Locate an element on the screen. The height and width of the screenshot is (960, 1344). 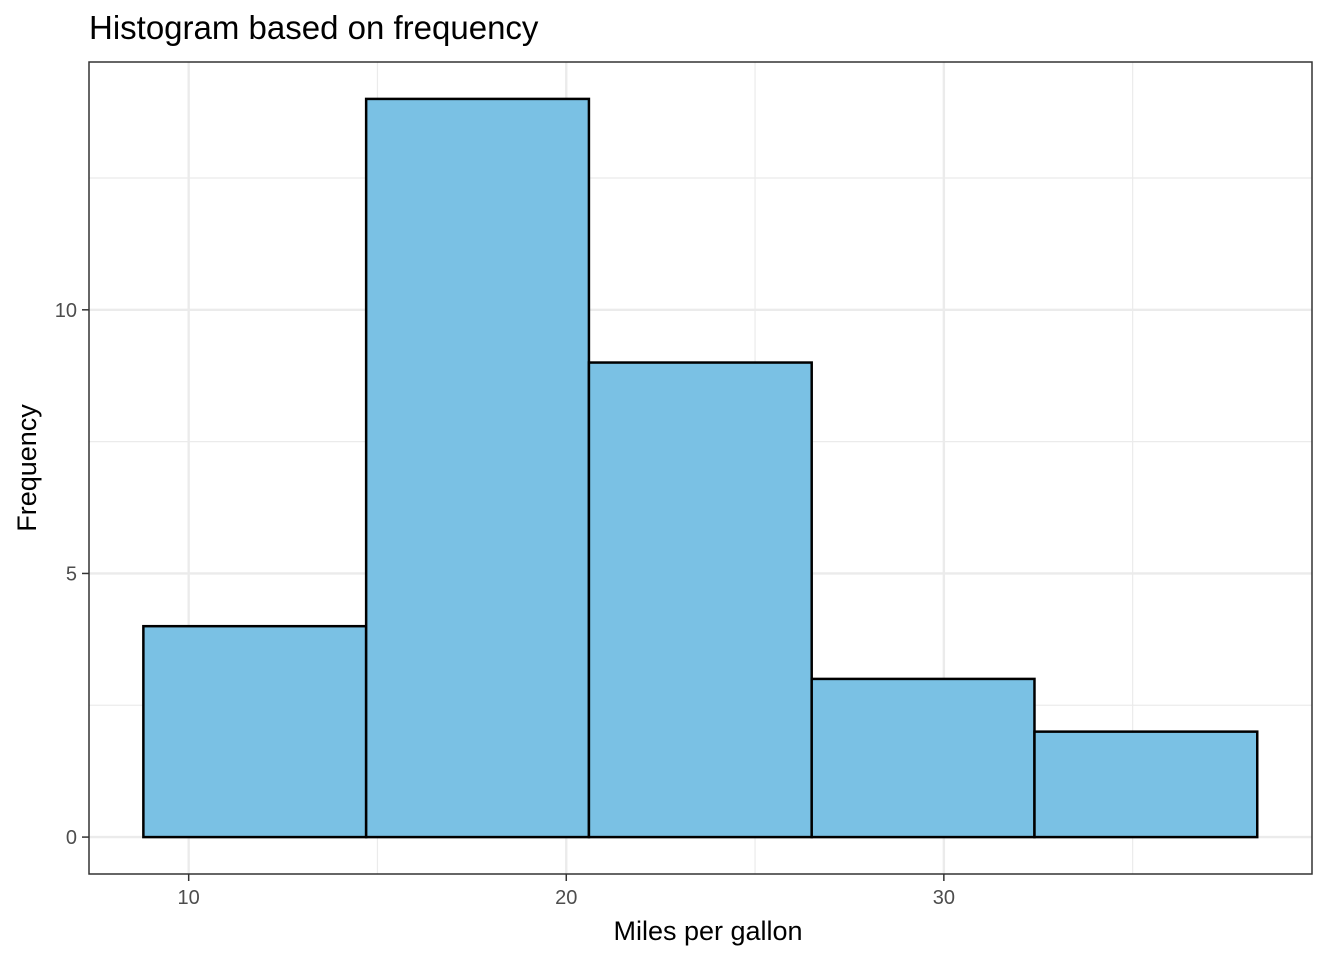
x-axis: 10 20 30 is located at coordinates (566, 891).